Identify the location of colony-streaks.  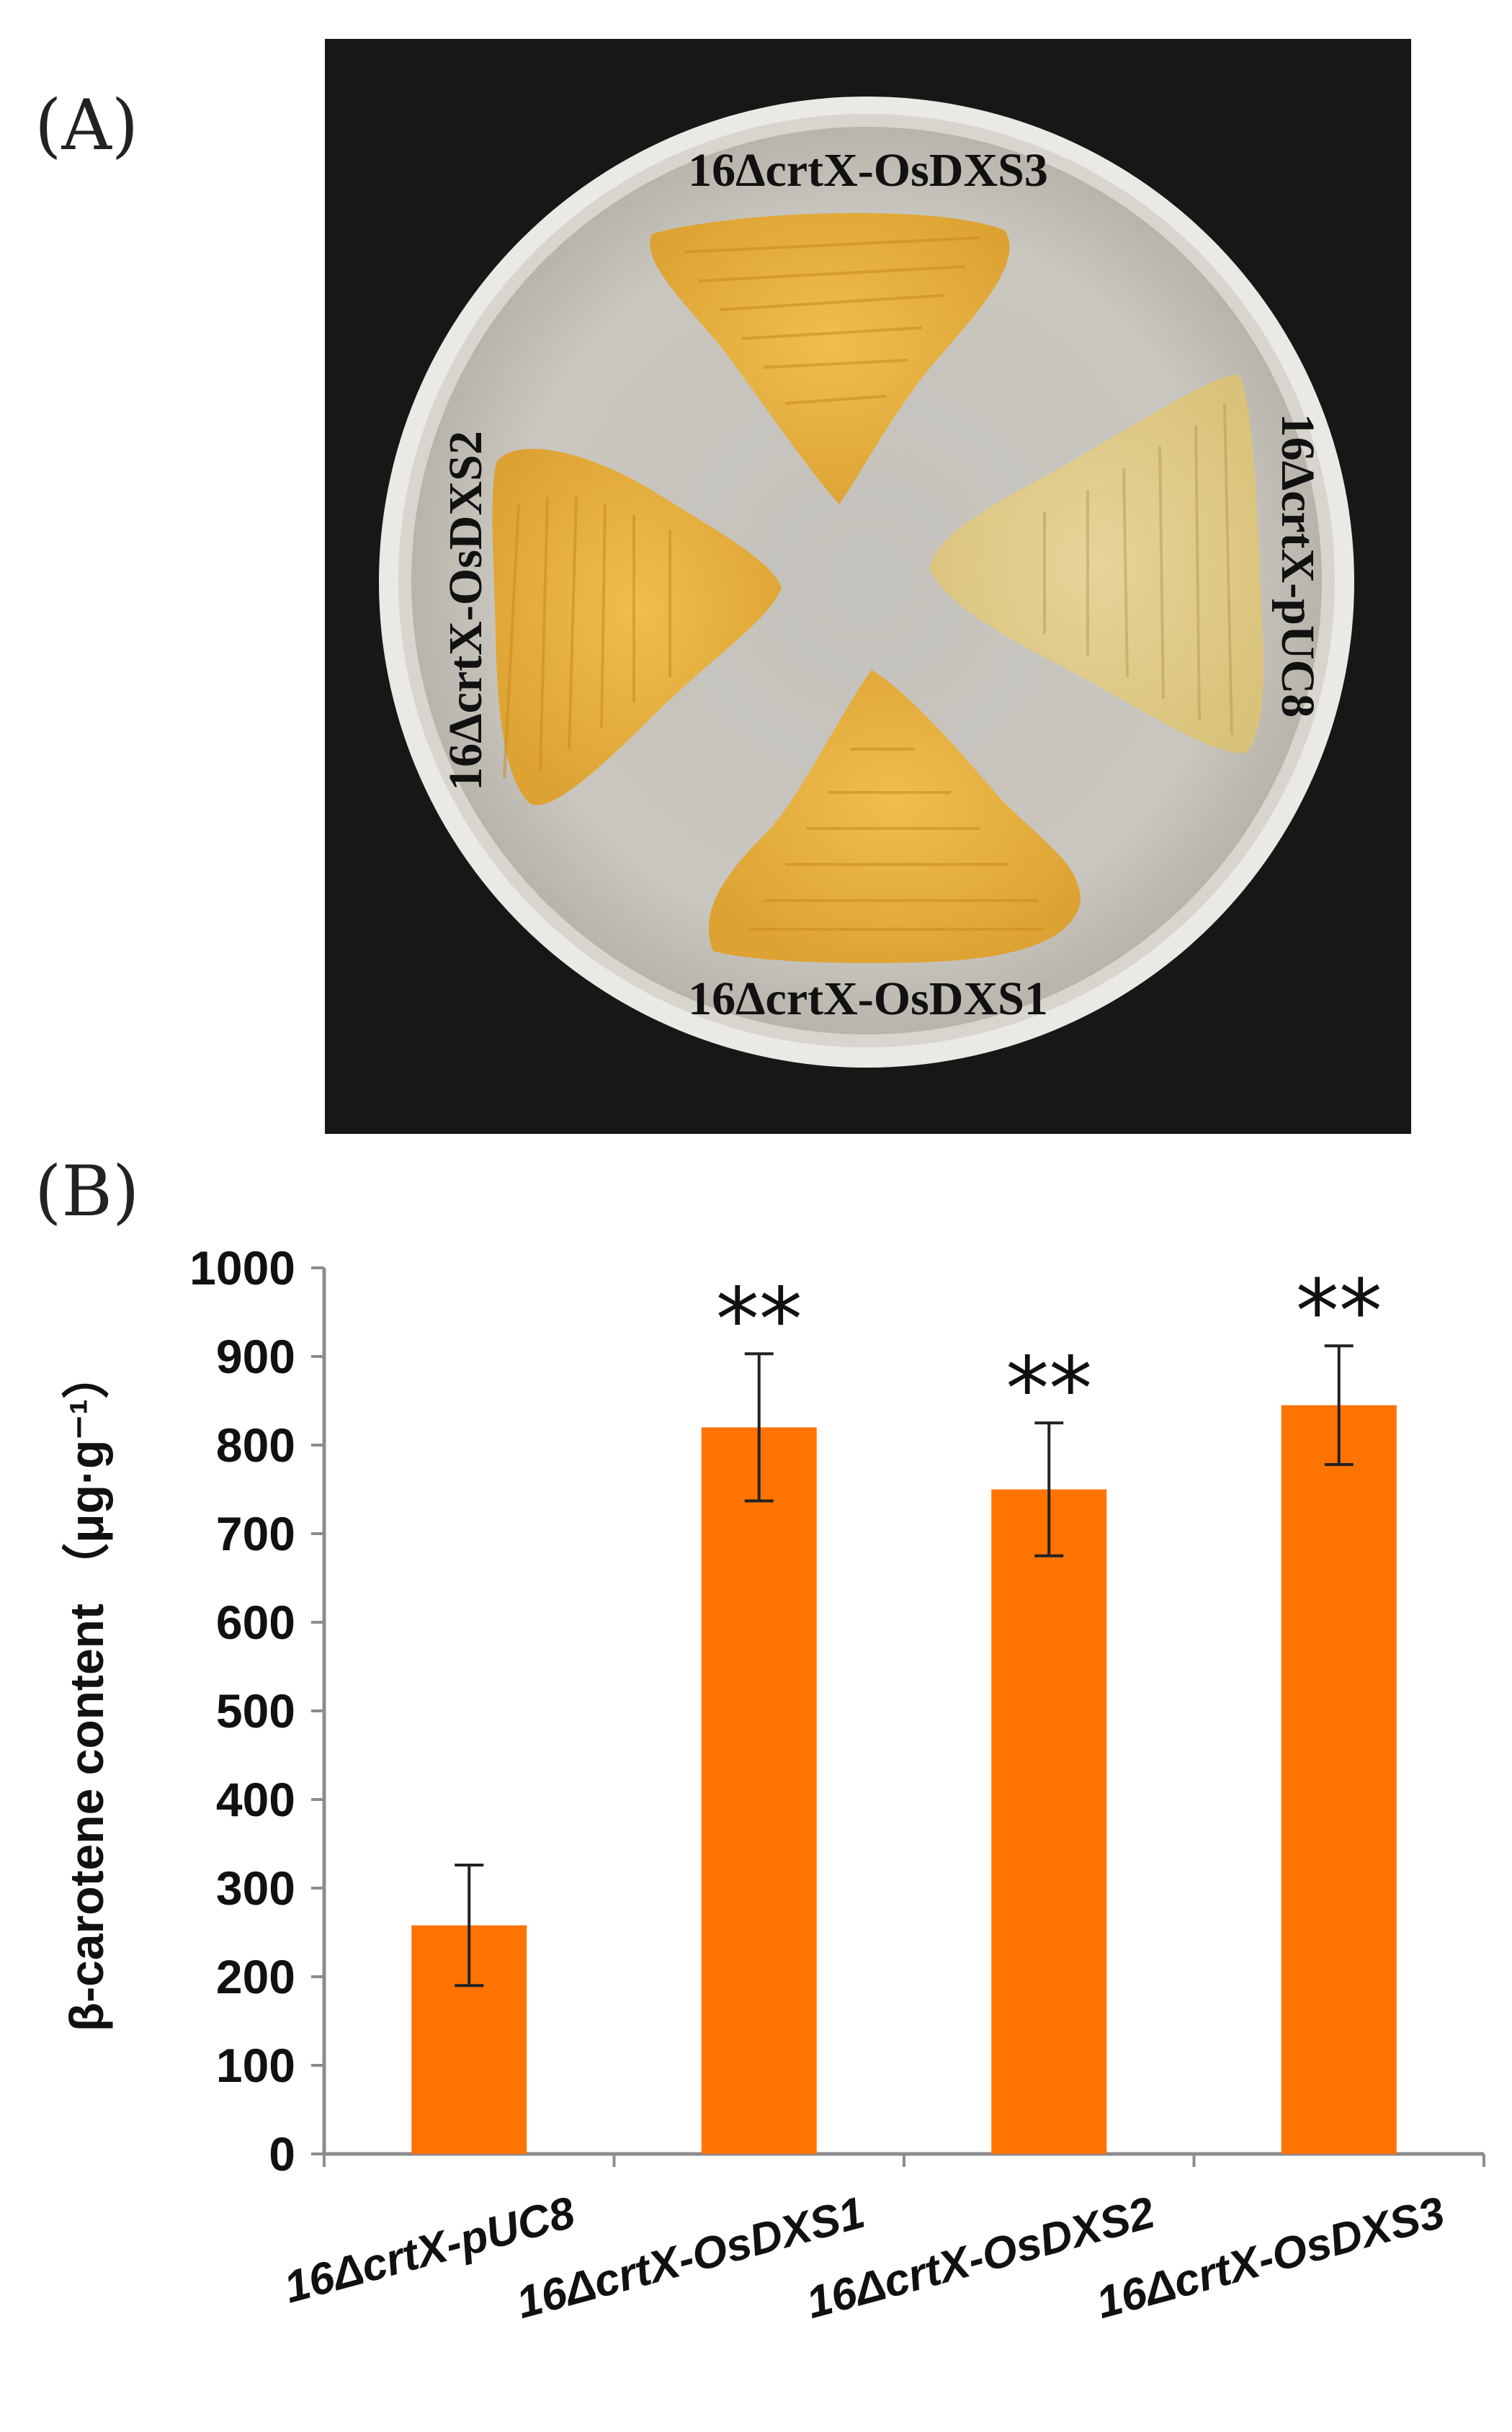
(773, 583).